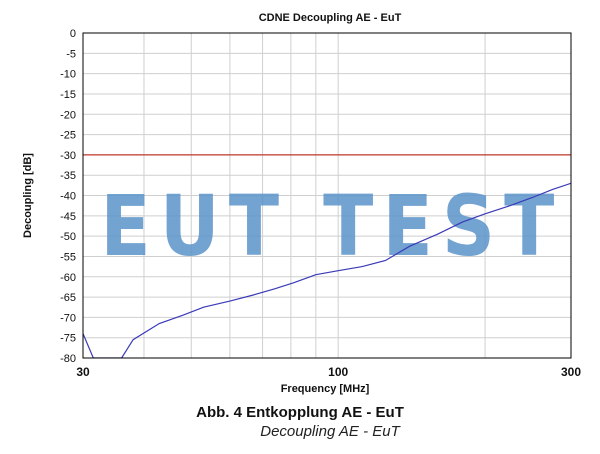  What do you see at coordinates (68, 359) in the screenshot?
I see `y-tick-label: -80` at bounding box center [68, 359].